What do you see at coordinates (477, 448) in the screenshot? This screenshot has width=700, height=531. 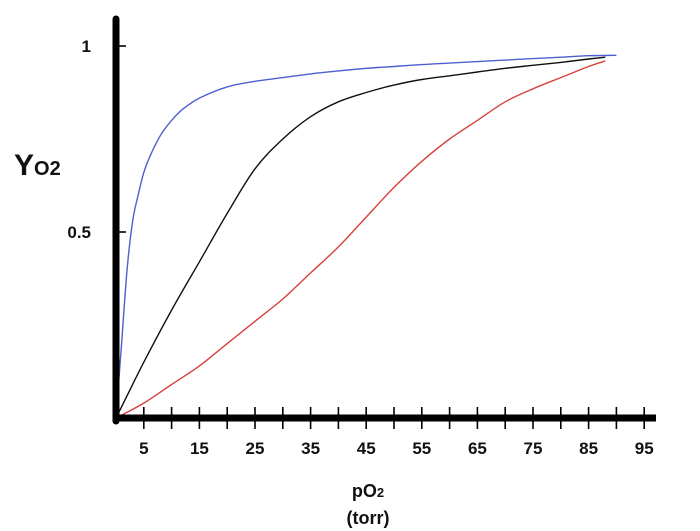 I see `x-tick-label: 65` at bounding box center [477, 448].